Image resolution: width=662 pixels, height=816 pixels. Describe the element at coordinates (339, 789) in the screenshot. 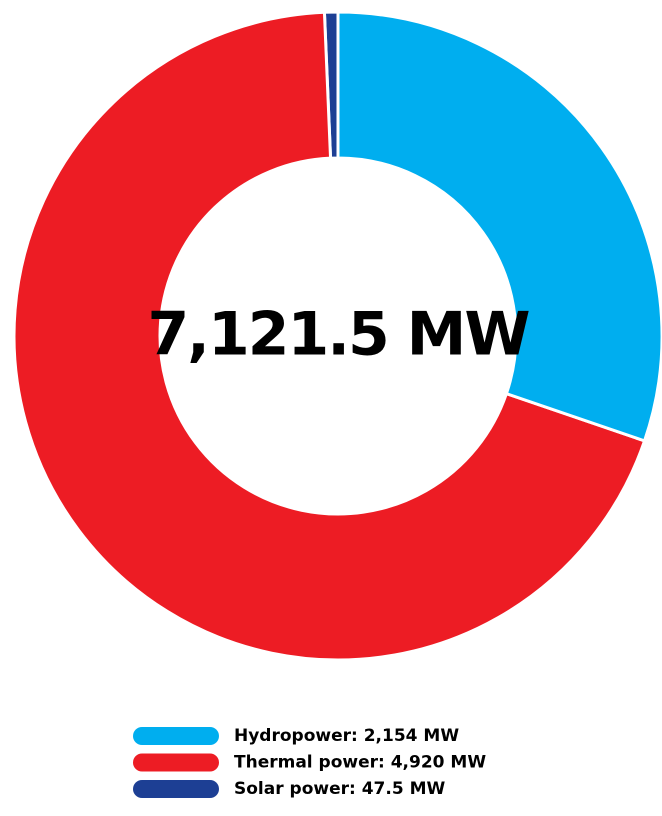

I see `legend-label: Solar power: 47.5 MW` at that location.